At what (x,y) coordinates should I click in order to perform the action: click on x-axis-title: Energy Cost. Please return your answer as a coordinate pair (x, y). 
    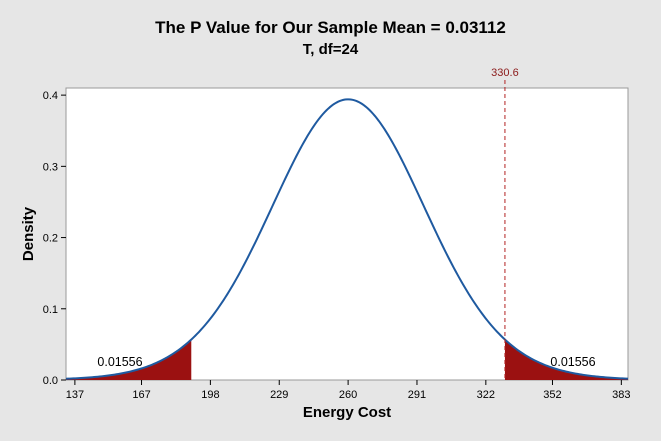
    Looking at the image, I should click on (347, 412).